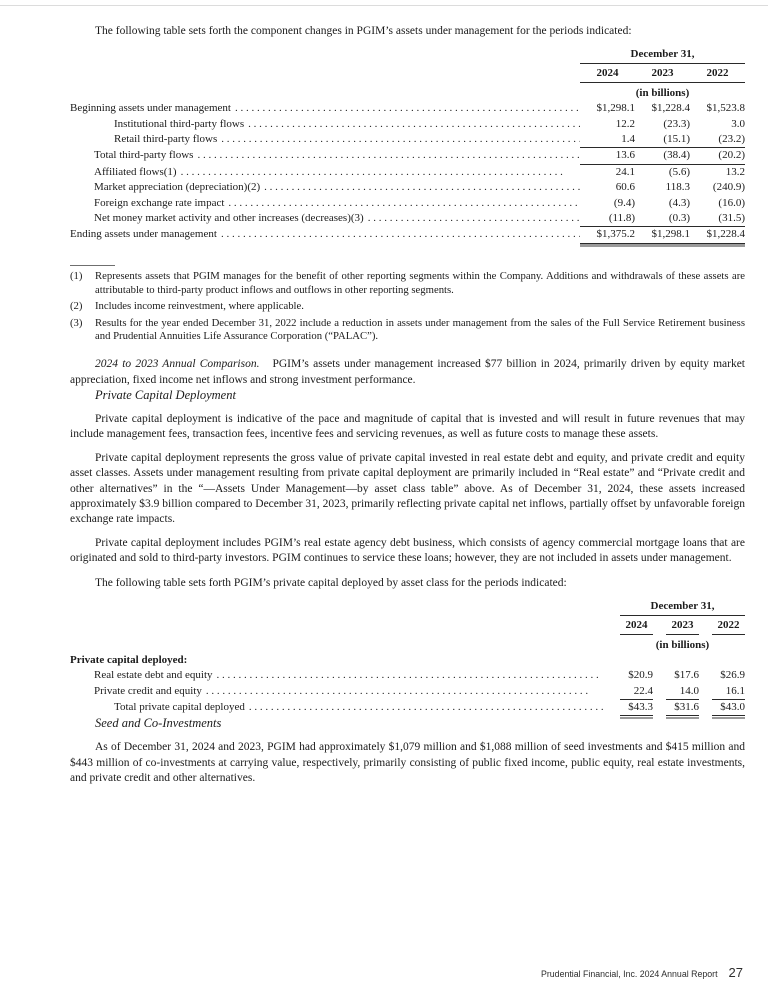 The width and height of the screenshot is (768, 1004). I want to click on footnote-marker: (2), so click(76, 306).